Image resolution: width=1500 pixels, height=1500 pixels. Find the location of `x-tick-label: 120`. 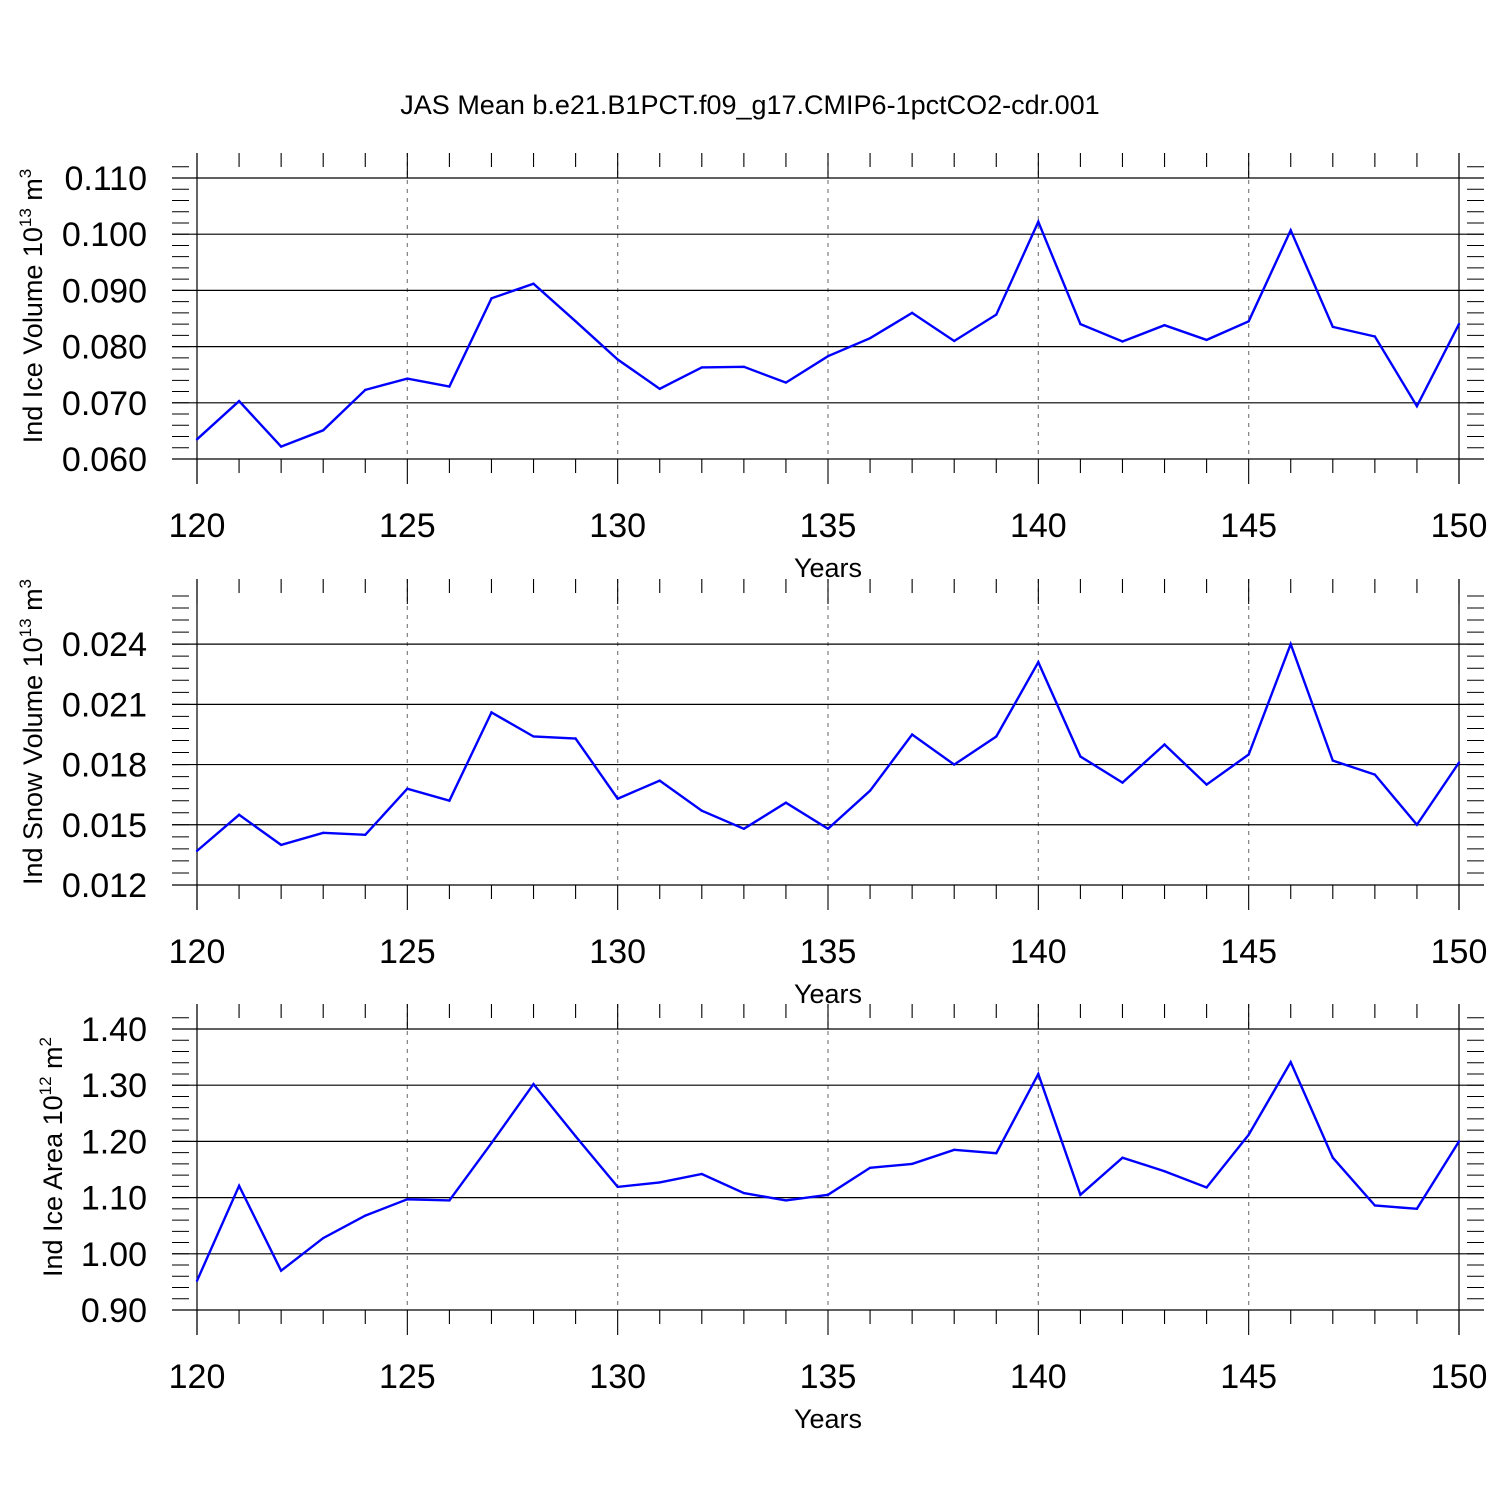

x-tick-label: 120 is located at coordinates (197, 1377).